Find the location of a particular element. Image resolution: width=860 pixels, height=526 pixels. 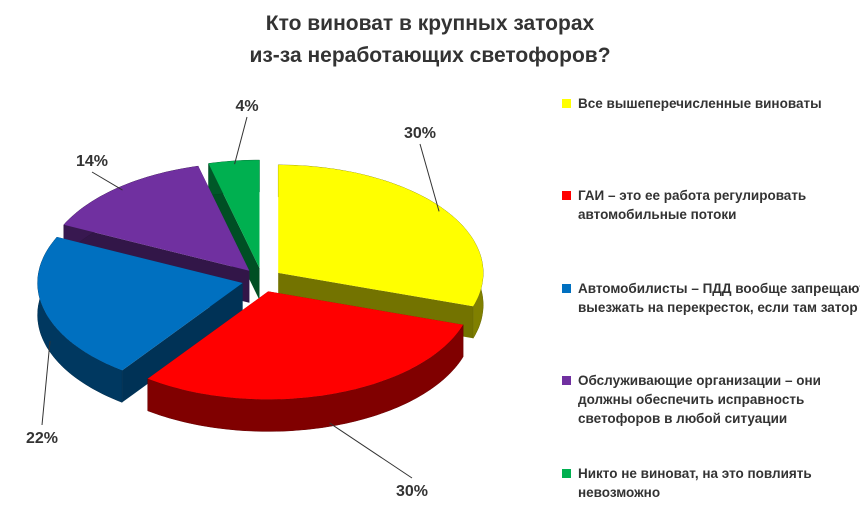

chart-title: Кто виноват в крупных заторах is located at coordinates (430, 23).